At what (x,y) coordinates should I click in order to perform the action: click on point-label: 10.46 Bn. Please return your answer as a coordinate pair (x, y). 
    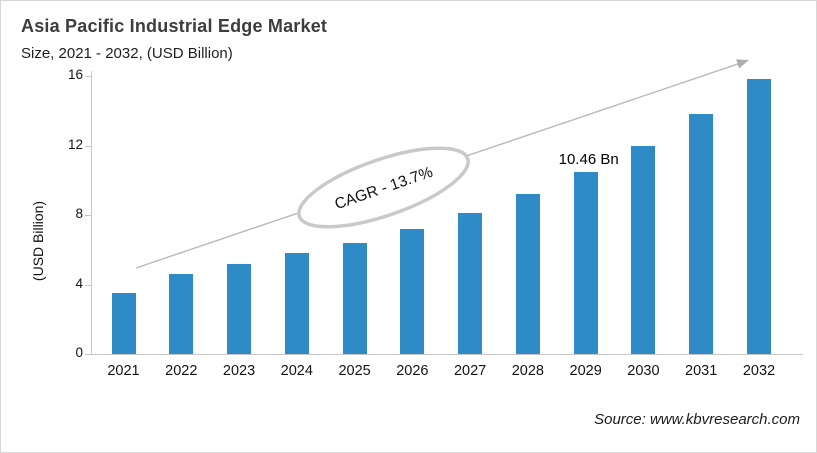
    Looking at the image, I should click on (588, 160).